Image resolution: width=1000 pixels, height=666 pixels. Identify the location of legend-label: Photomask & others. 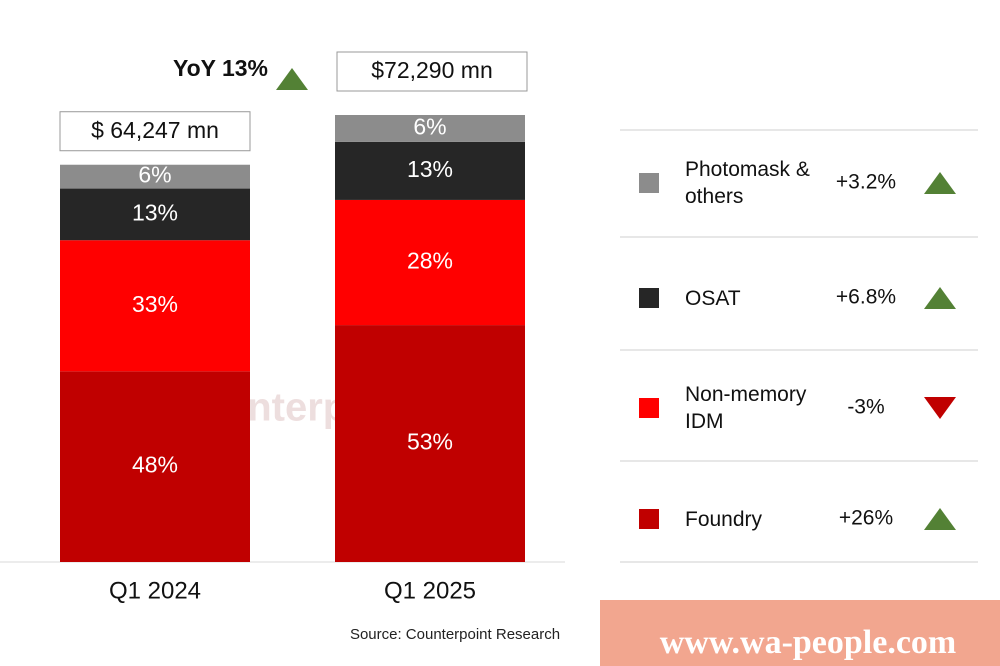
(747, 183).